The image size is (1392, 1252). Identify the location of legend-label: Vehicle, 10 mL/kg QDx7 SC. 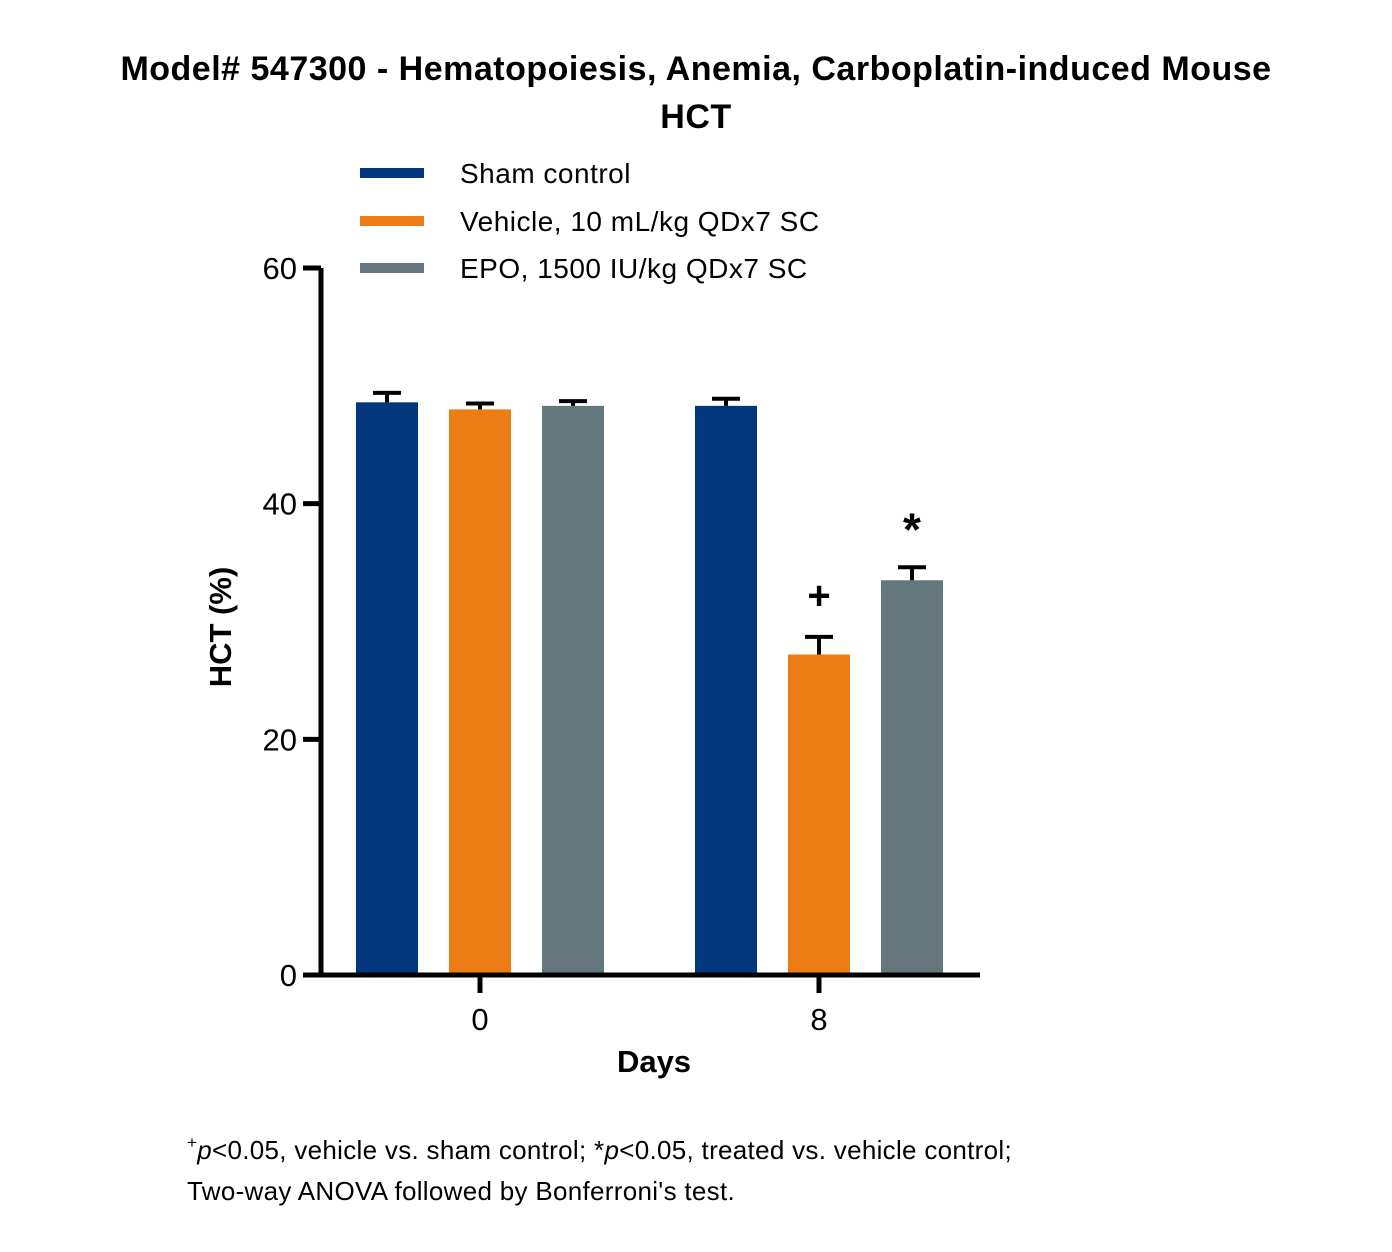
(640, 221).